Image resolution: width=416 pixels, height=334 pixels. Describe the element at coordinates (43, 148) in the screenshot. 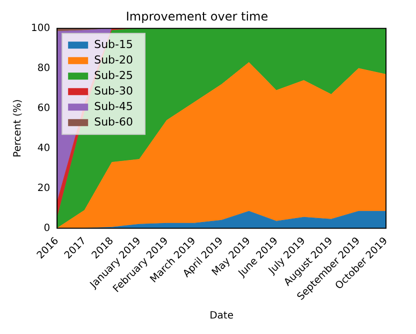

I see `y-tick-label: 40` at that location.